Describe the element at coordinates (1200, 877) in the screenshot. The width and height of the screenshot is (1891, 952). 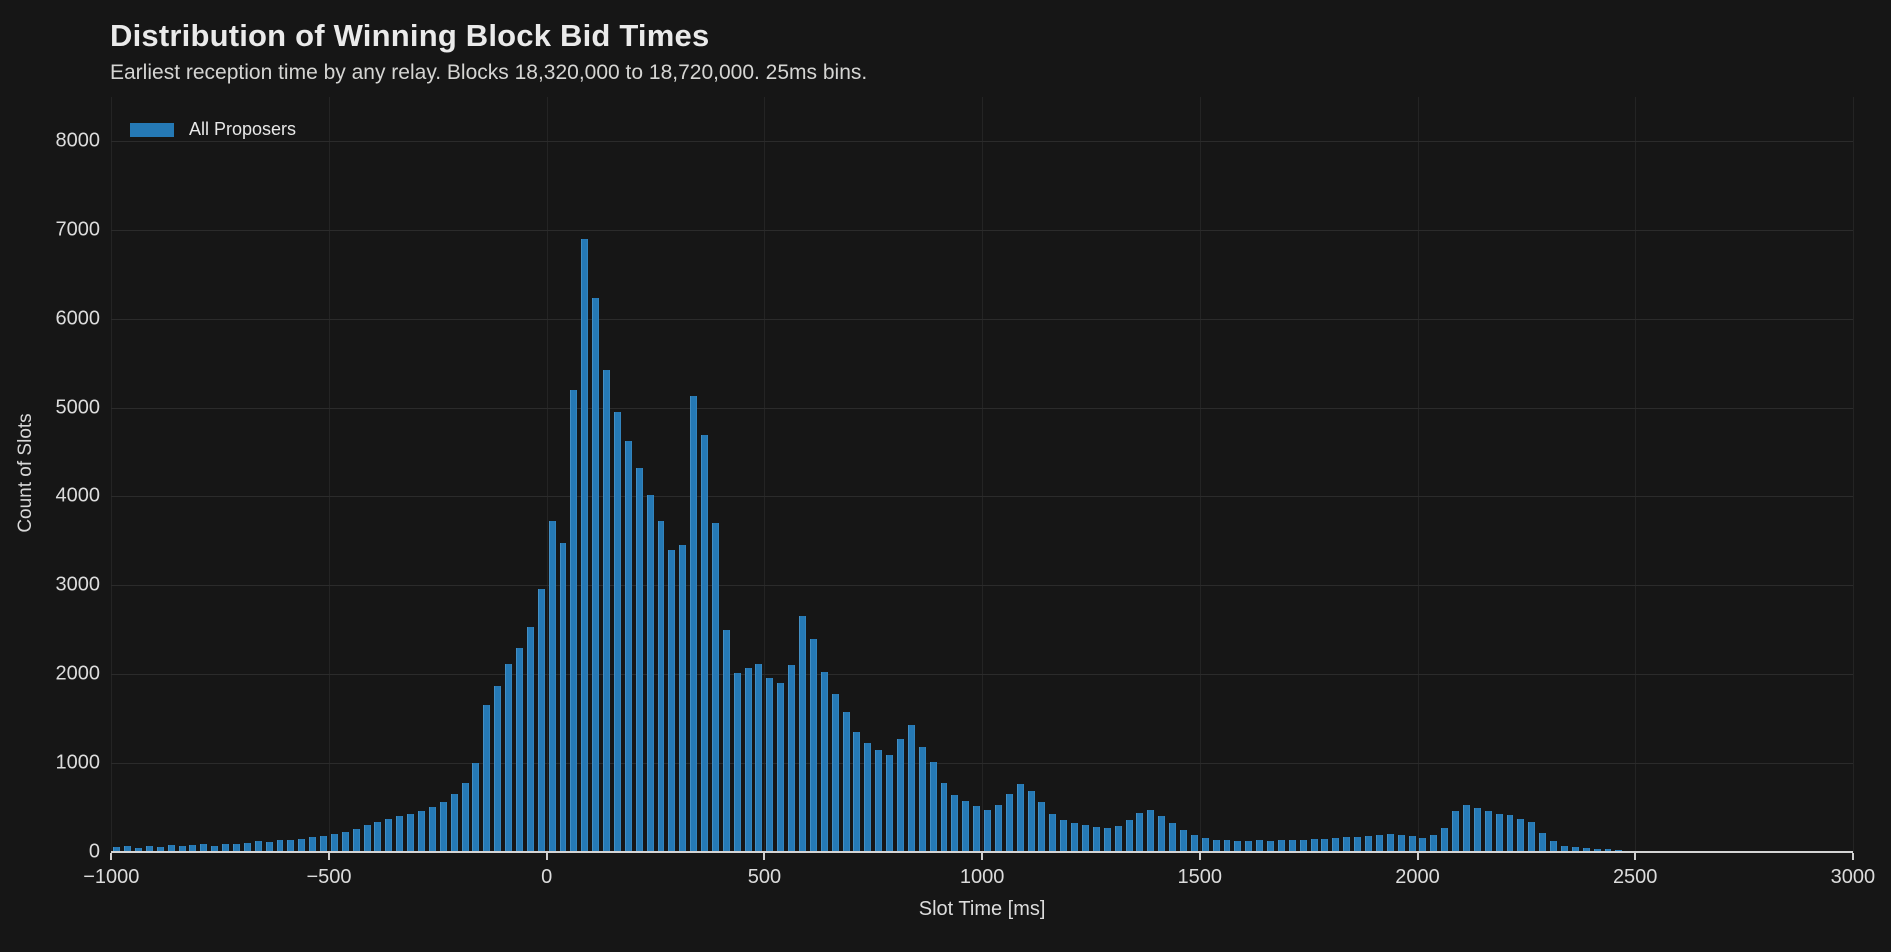
I see `x-tick-label: 1500` at that location.